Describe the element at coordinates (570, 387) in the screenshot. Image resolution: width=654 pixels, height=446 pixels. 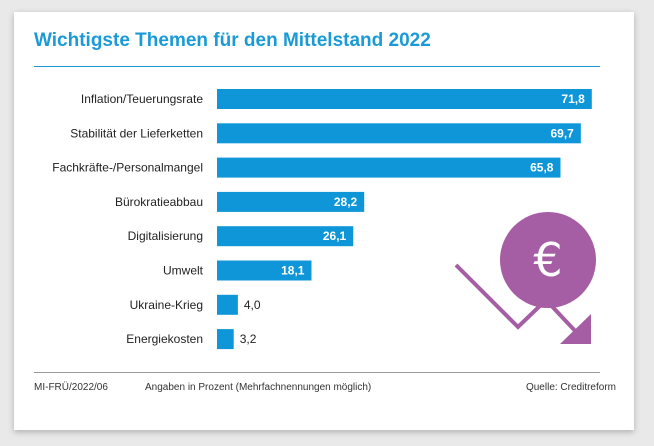
I see `footer-source: Quelle: Creditreform` at that location.